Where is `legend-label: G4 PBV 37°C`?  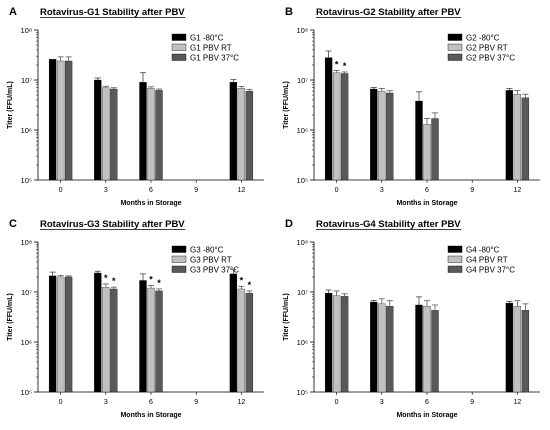
legend-label: G4 PBV 37°C is located at coordinates (490, 270).